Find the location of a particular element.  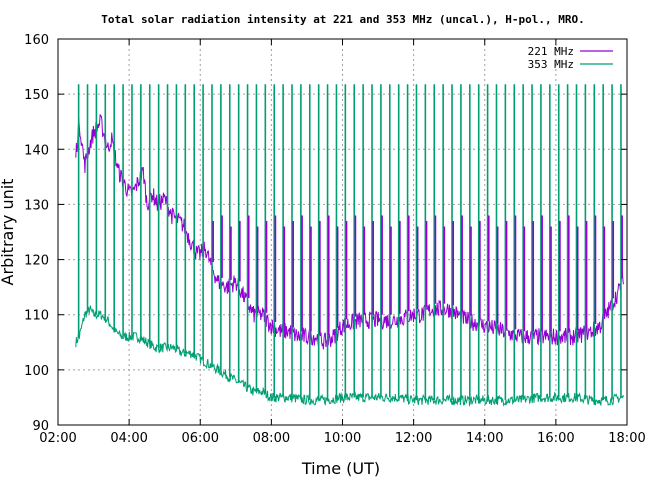

x-tick-label: 12:00 is located at coordinates (413, 438).